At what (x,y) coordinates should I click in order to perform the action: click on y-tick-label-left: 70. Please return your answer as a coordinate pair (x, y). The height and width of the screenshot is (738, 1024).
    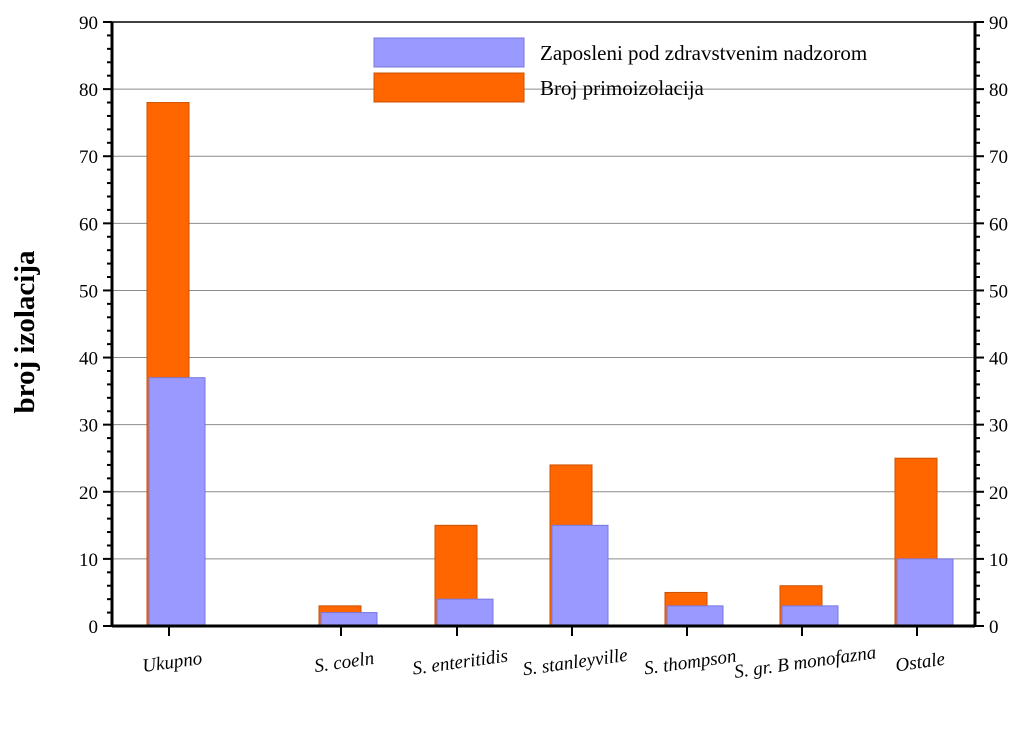
    Looking at the image, I should click on (88, 157).